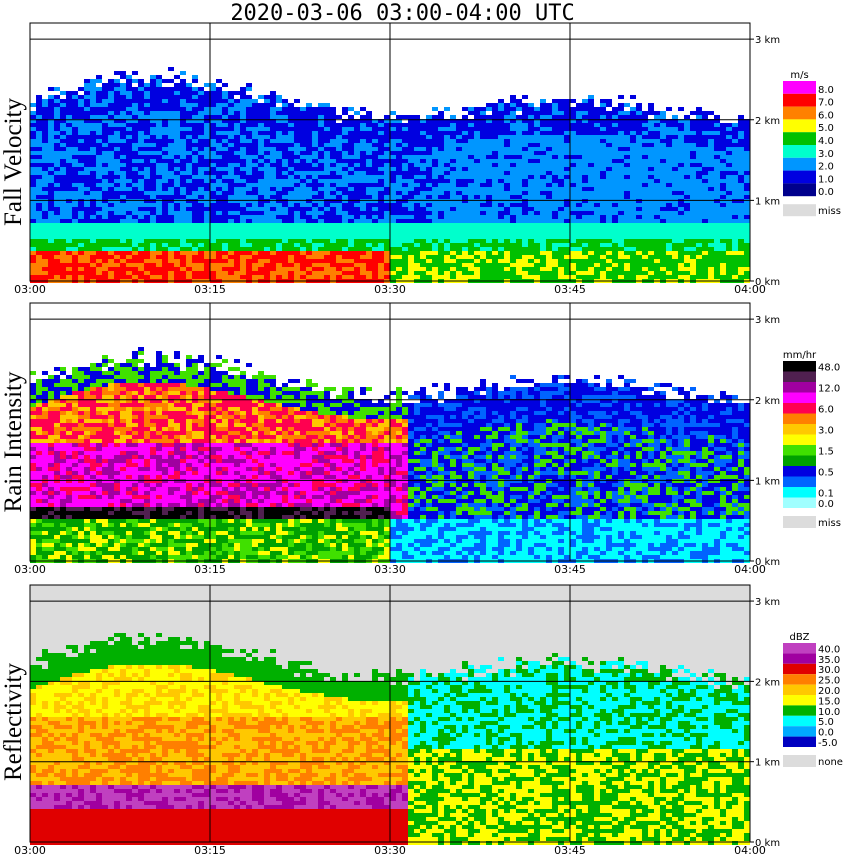  What do you see at coordinates (800, 355) in the screenshot?
I see `legend-unit-rain-intensity: mm/hr` at bounding box center [800, 355].